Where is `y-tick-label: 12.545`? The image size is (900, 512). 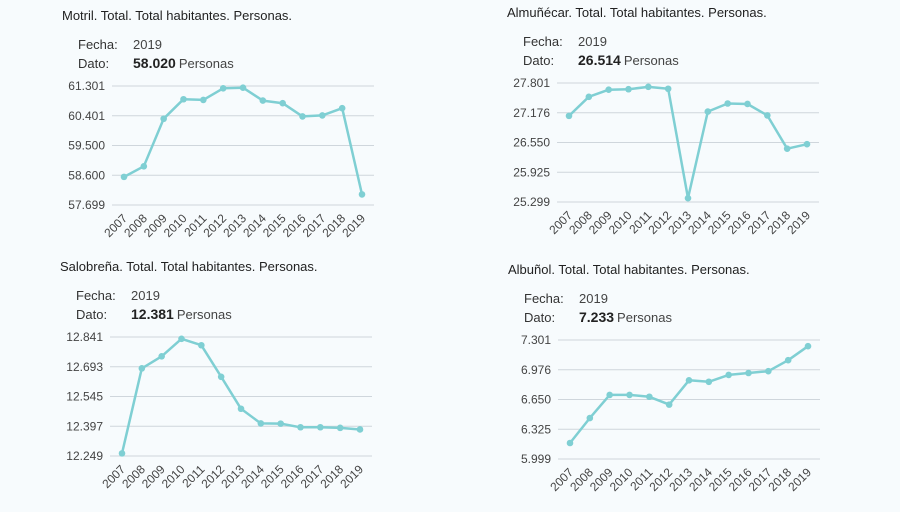
y-tick-label: 12.545 is located at coordinates (84, 397).